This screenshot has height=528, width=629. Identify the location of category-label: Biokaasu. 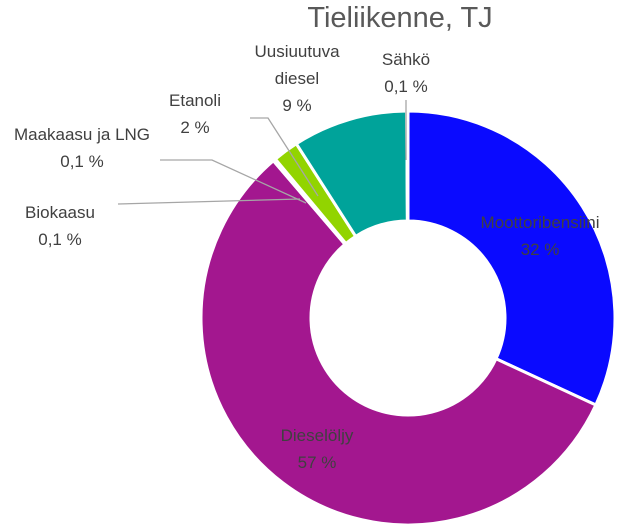
(60, 212).